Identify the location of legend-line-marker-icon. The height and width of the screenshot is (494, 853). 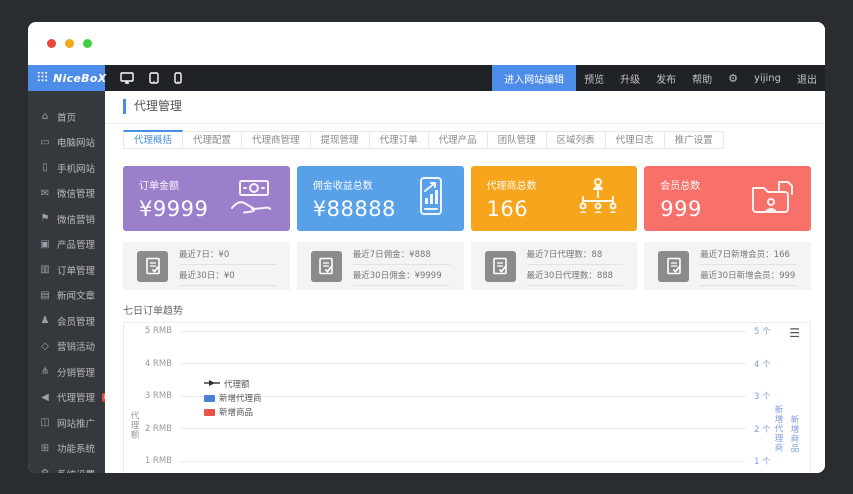
(212, 384).